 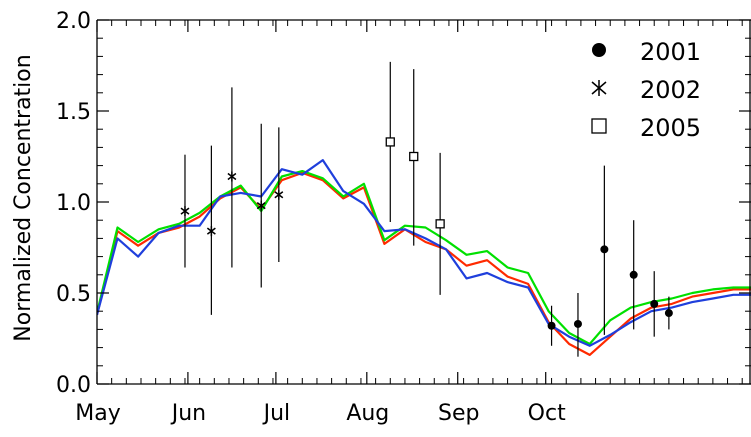 What do you see at coordinates (670, 90) in the screenshot?
I see `legend-label-2002: 2002` at bounding box center [670, 90].